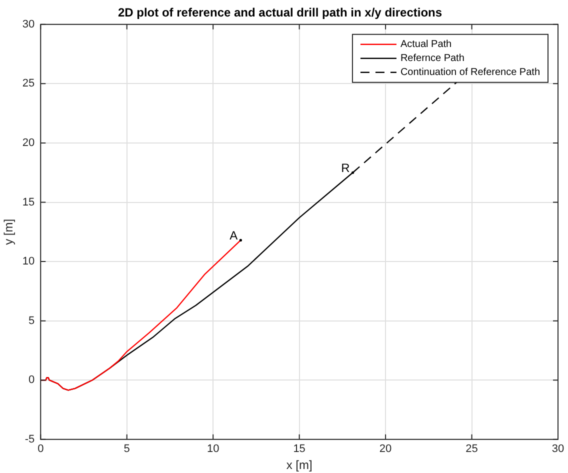 This screenshot has width=568, height=473. Describe the element at coordinates (234, 235) in the screenshot. I see `annotation: A` at that location.